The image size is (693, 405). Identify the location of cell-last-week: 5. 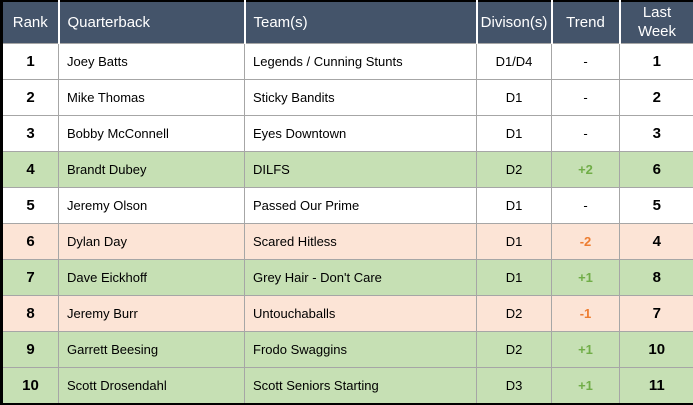
(656, 205).